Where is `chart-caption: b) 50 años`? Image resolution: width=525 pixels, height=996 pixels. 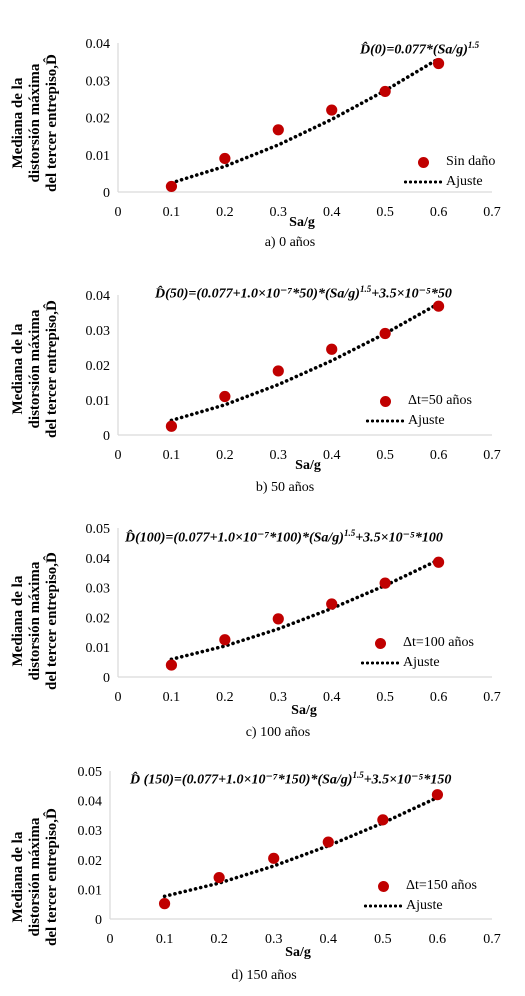
chart-caption: b) 50 años is located at coordinates (285, 487).